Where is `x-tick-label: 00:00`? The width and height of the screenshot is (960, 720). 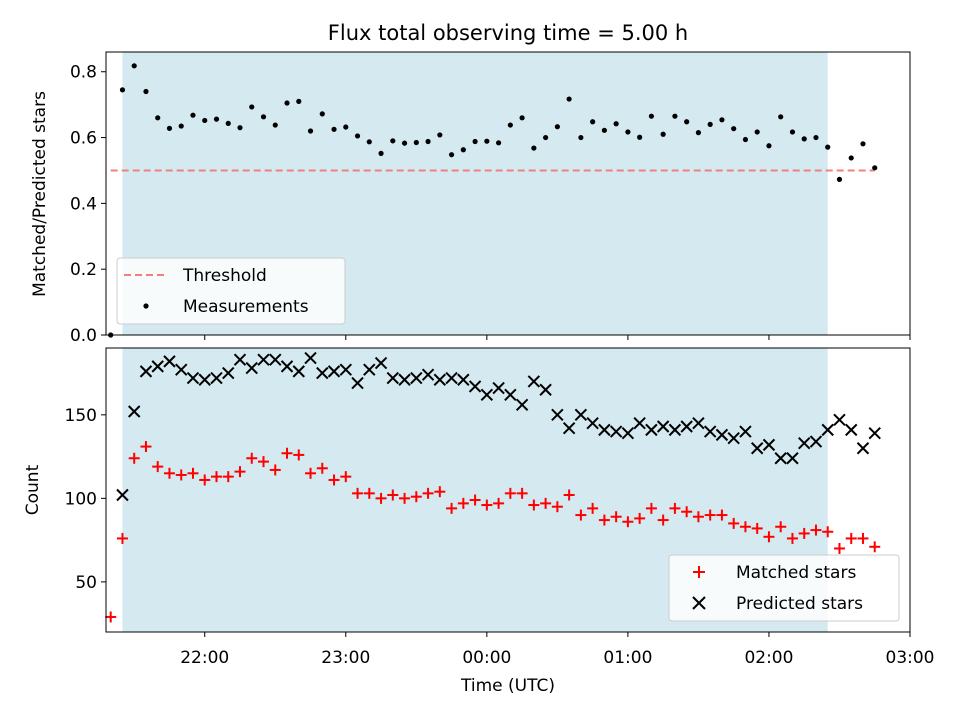 x-tick-label: 00:00 is located at coordinates (486, 658).